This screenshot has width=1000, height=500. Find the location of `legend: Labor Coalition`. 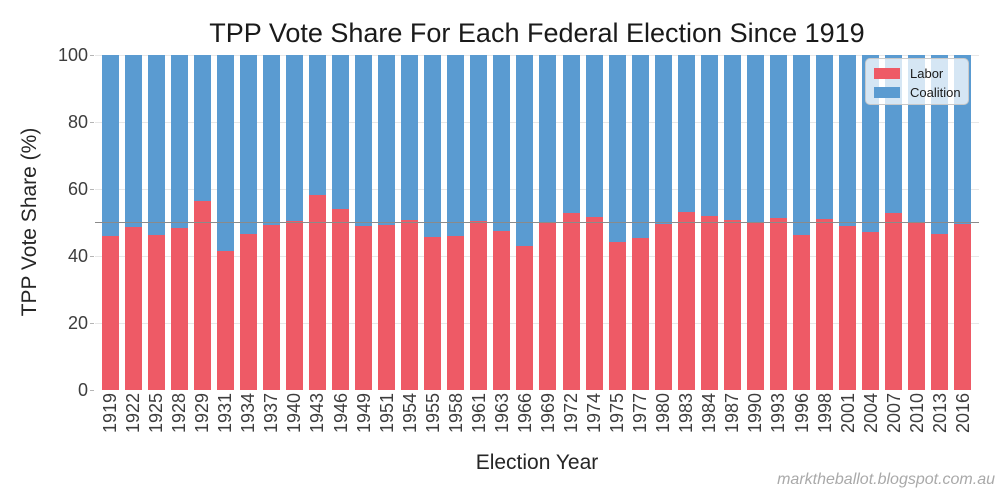

legend: Labor Coalition is located at coordinates (917, 81).